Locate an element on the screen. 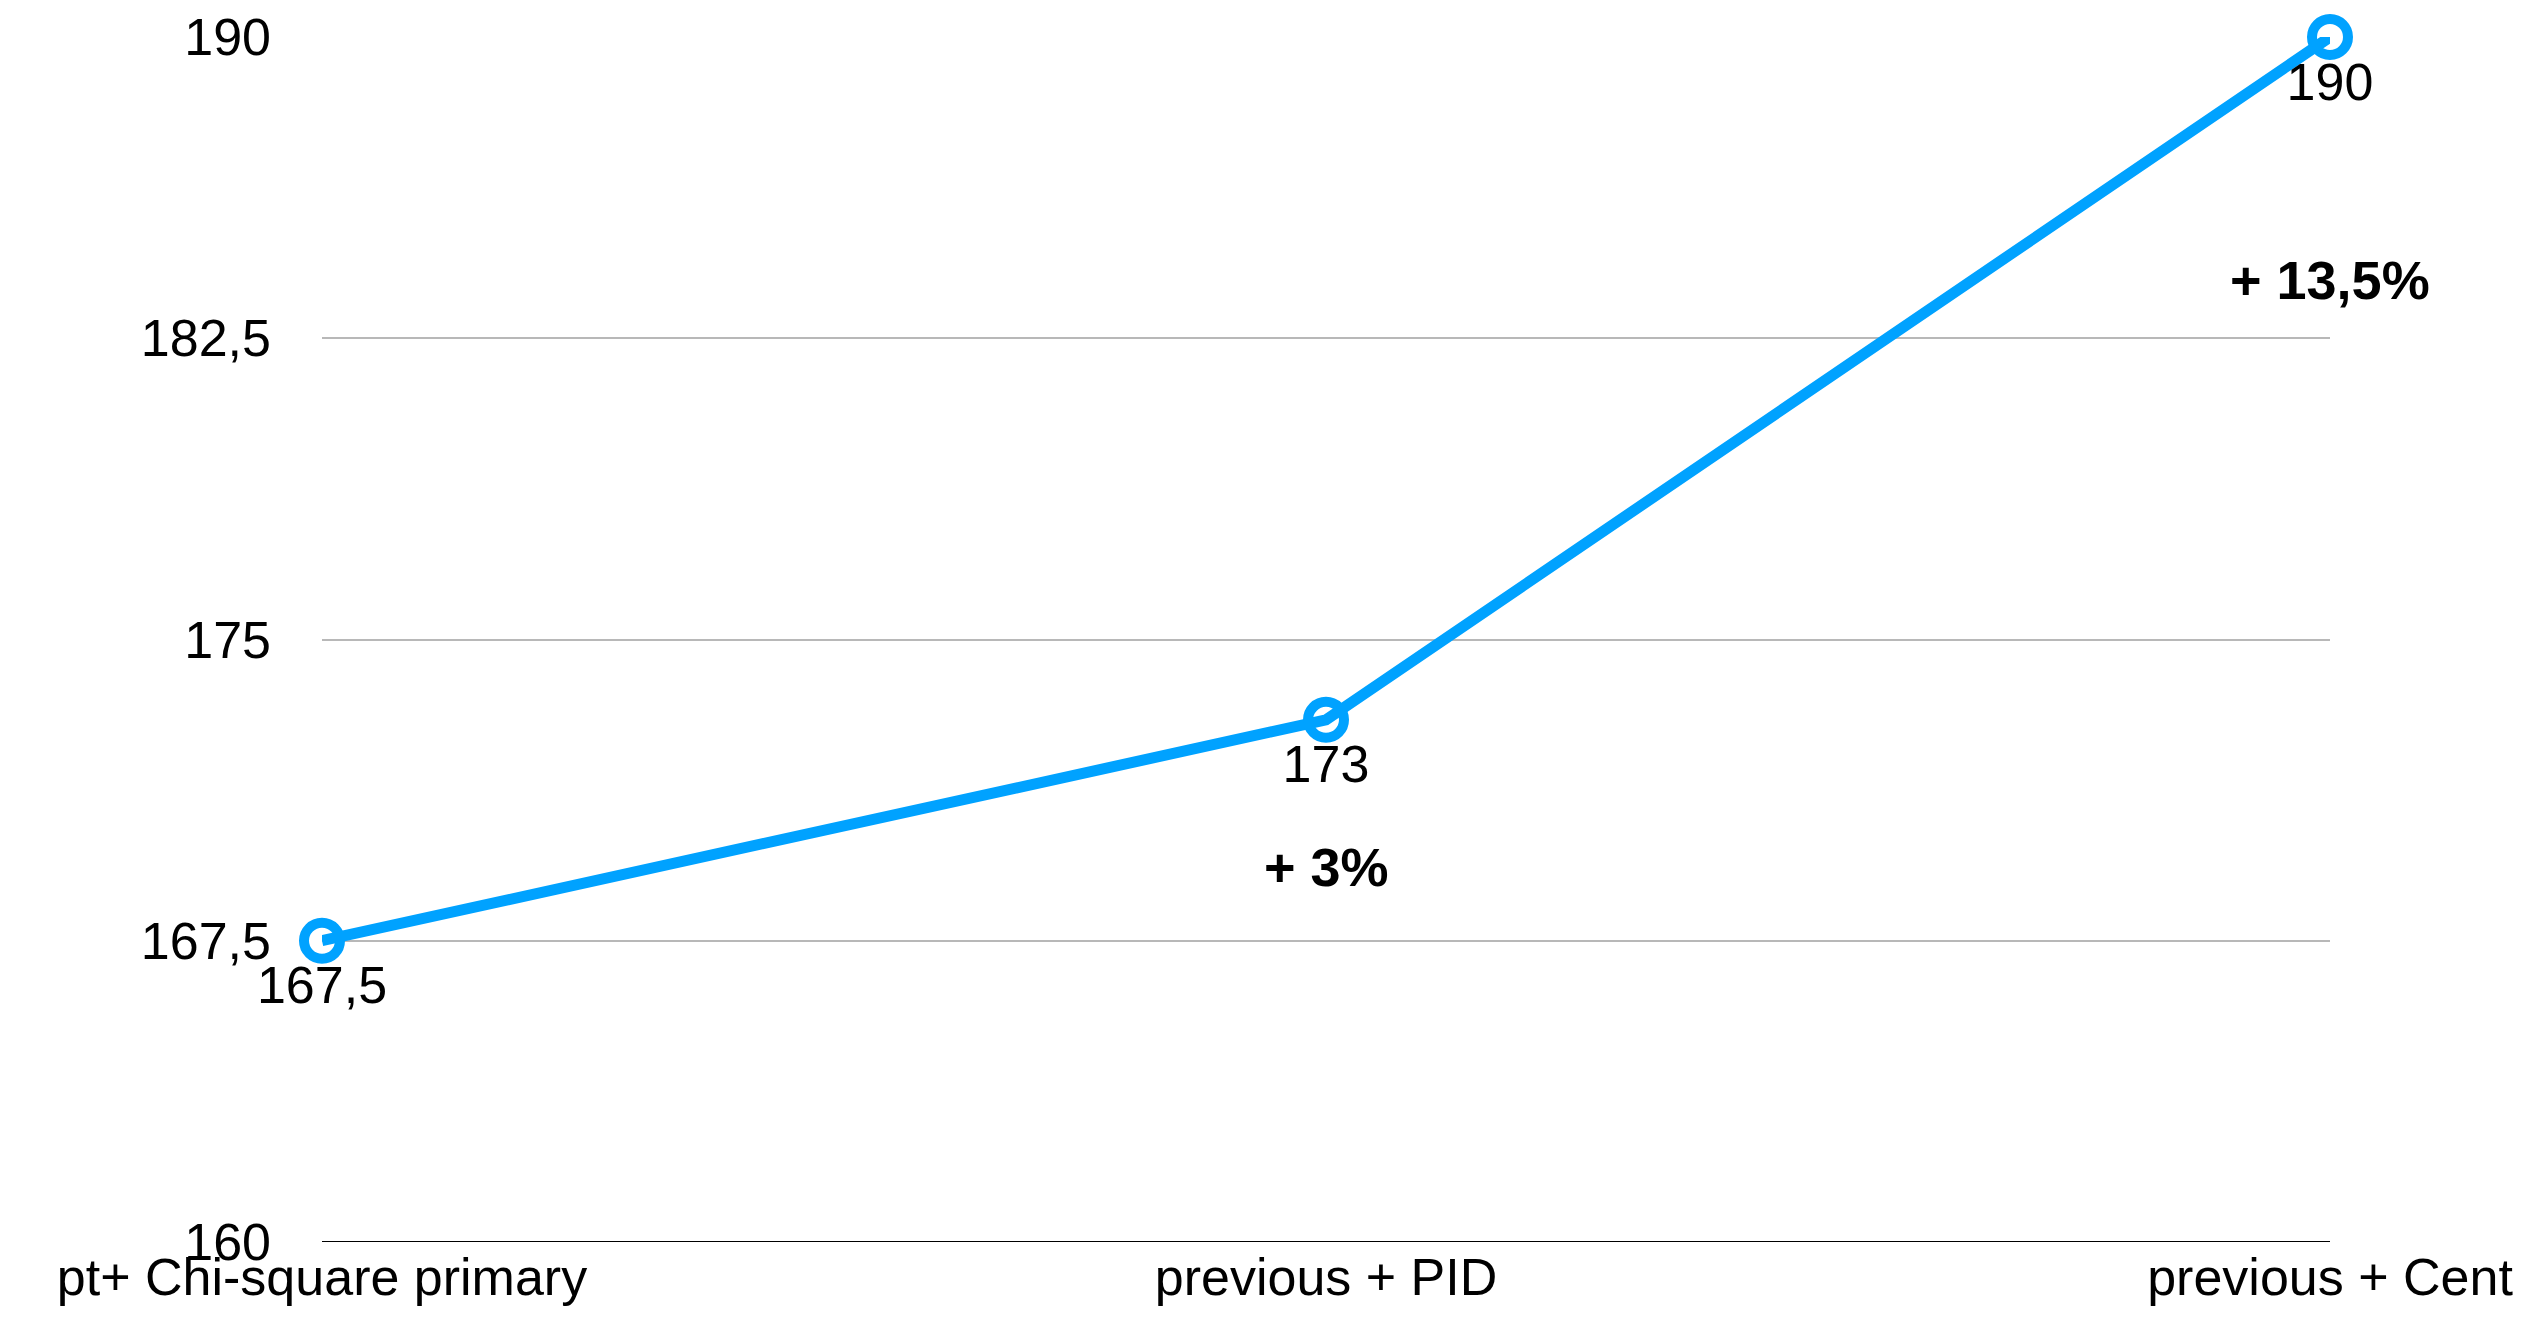  y-tick-label: 182,5 is located at coordinates (205, 338).